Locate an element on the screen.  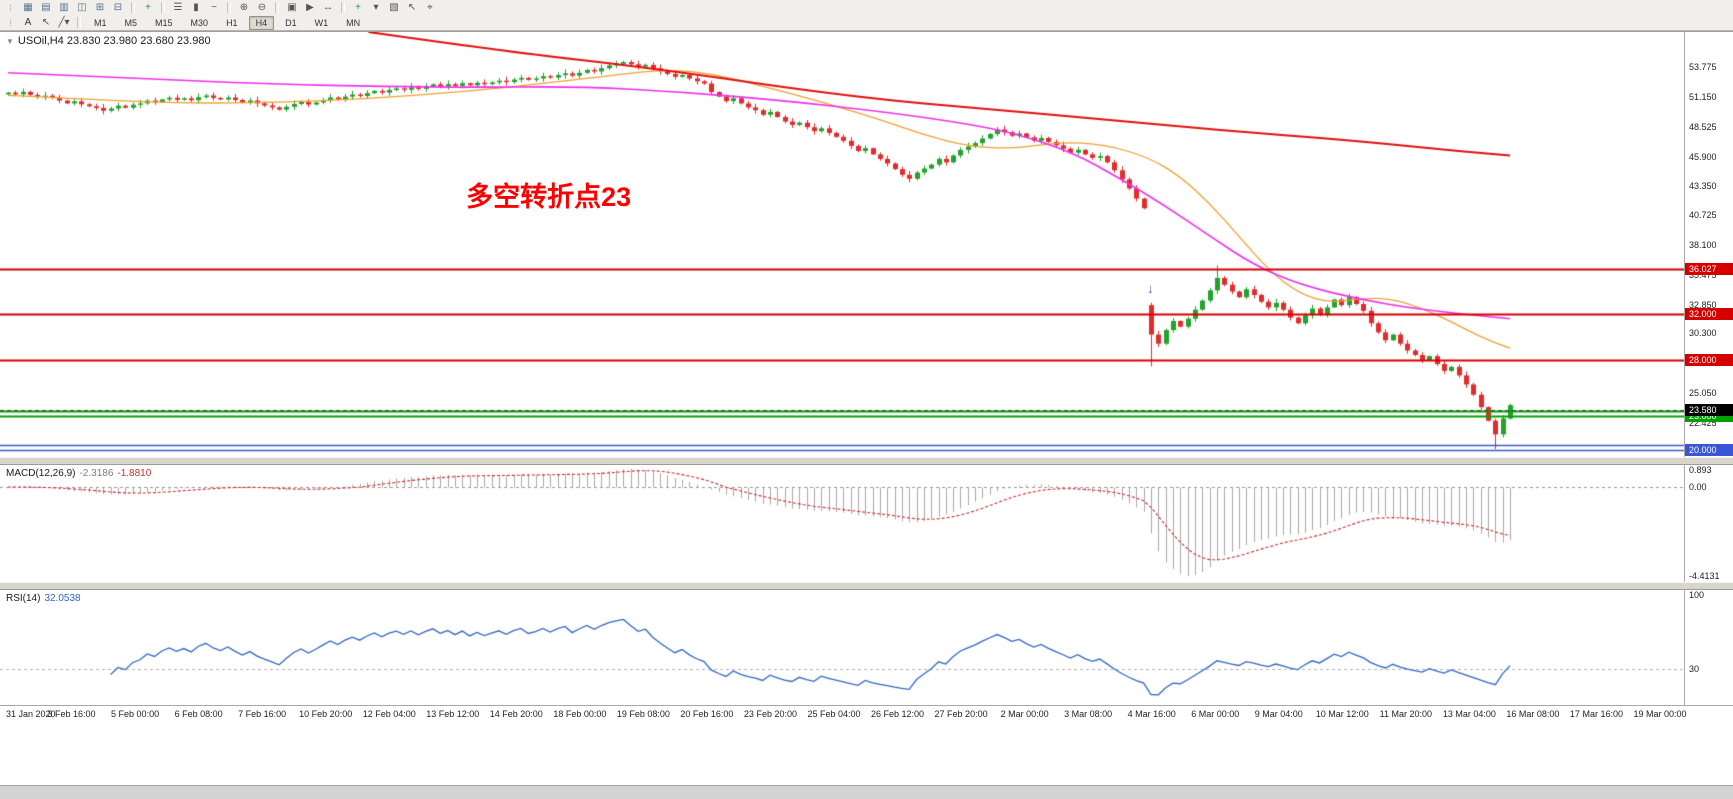
price-scale-label: 45.900 is located at coordinates (1703, 156).